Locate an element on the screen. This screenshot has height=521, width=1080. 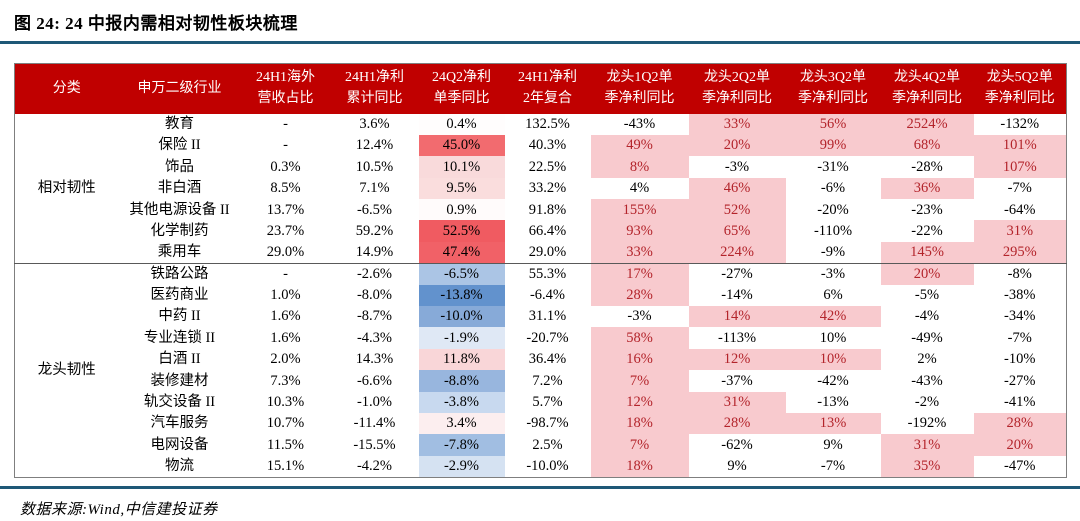
cell-leader5-q2-yoy: -132% is located at coordinates (1020, 123).